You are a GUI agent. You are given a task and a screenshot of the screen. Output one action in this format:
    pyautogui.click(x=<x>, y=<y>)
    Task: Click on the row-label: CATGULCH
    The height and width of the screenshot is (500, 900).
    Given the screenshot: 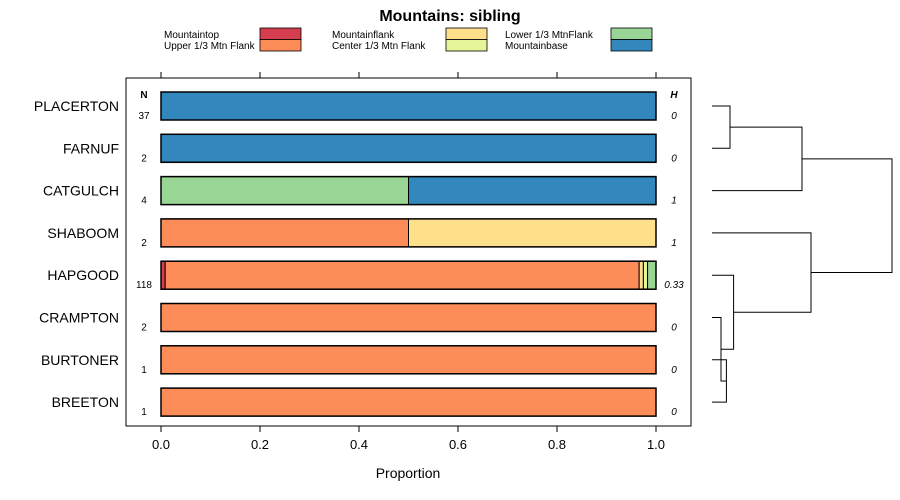 What is the action you would take?
    pyautogui.click(x=81, y=191)
    